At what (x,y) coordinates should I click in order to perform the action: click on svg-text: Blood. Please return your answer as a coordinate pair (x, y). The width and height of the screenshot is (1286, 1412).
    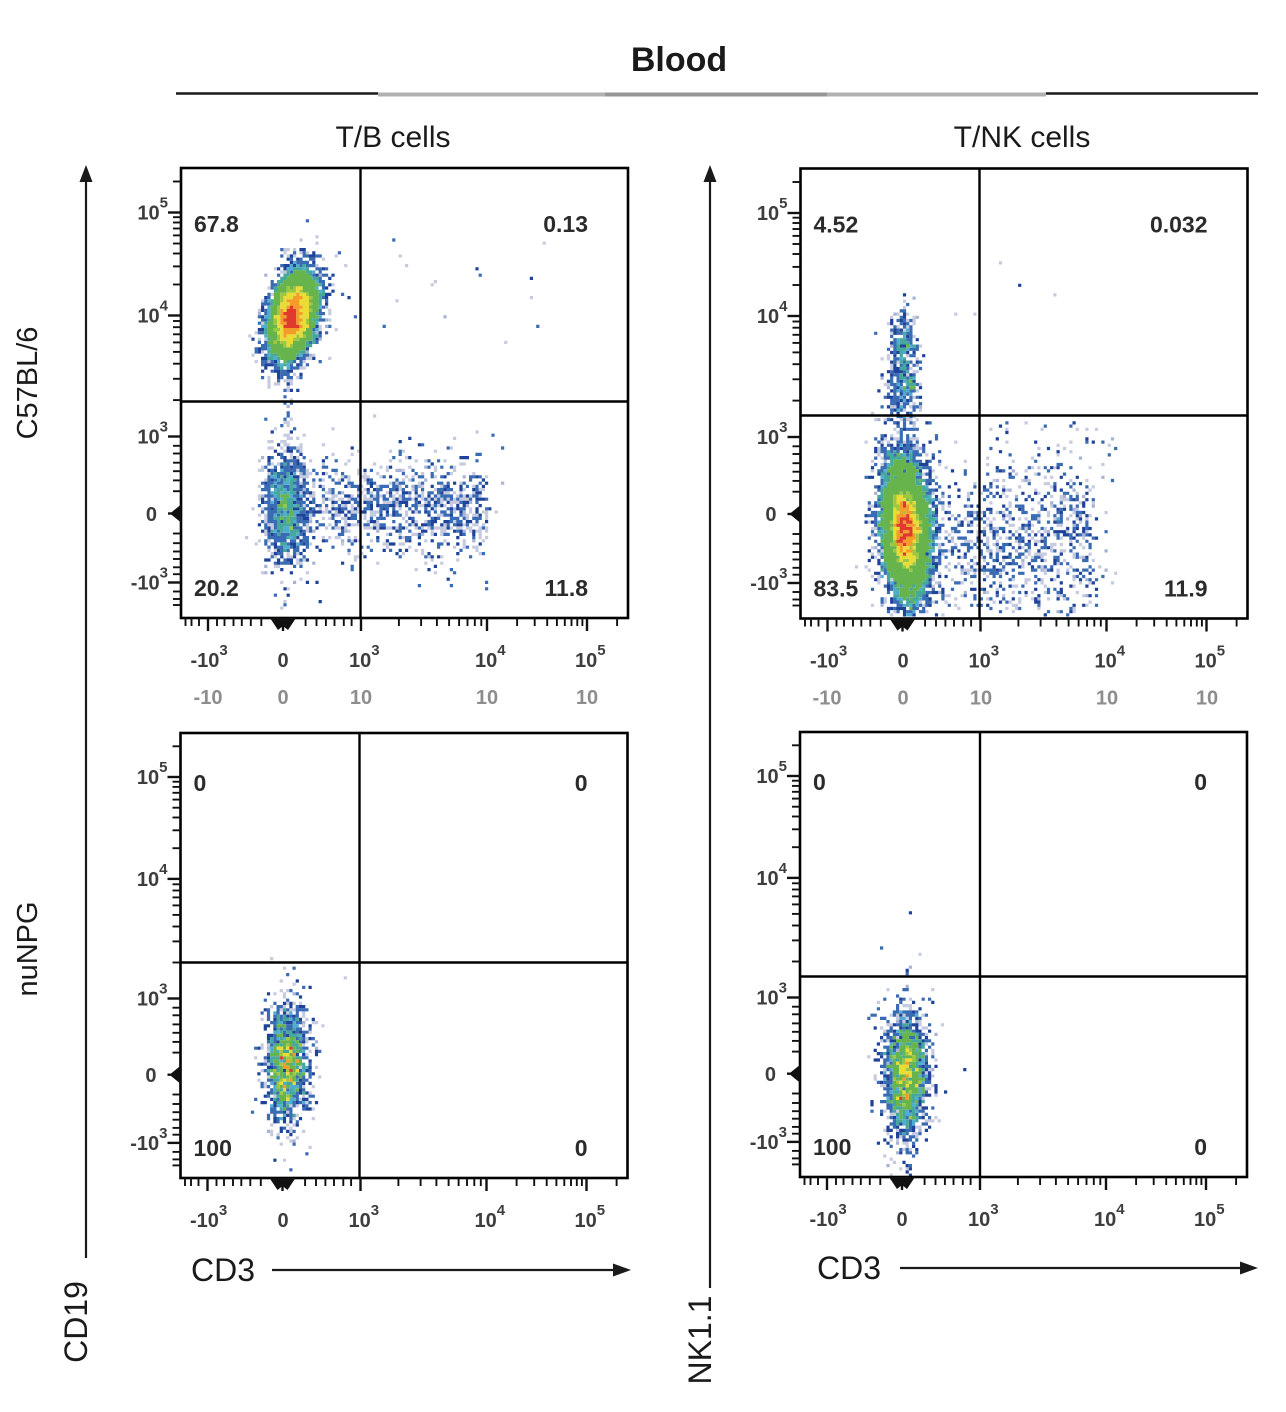
    Looking at the image, I should click on (679, 60).